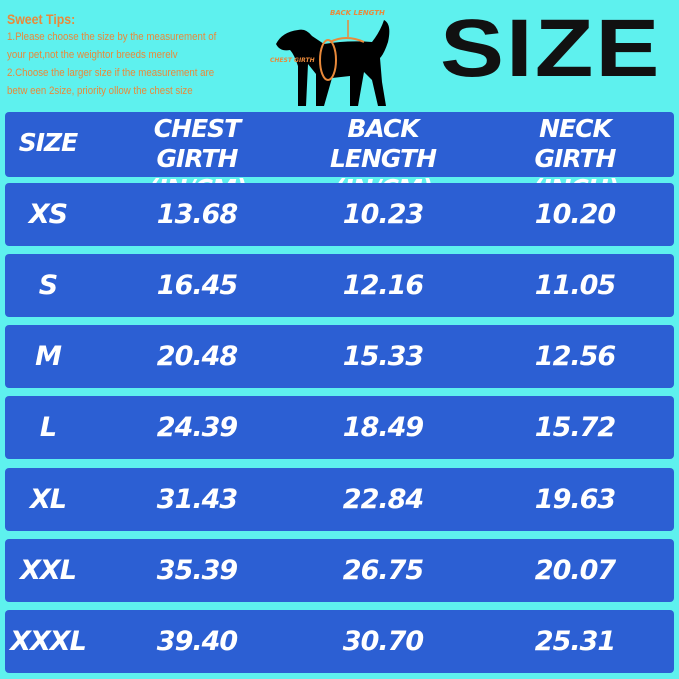  What do you see at coordinates (383, 356) in the screenshot?
I see `back-length-cell: 15.33` at bounding box center [383, 356].